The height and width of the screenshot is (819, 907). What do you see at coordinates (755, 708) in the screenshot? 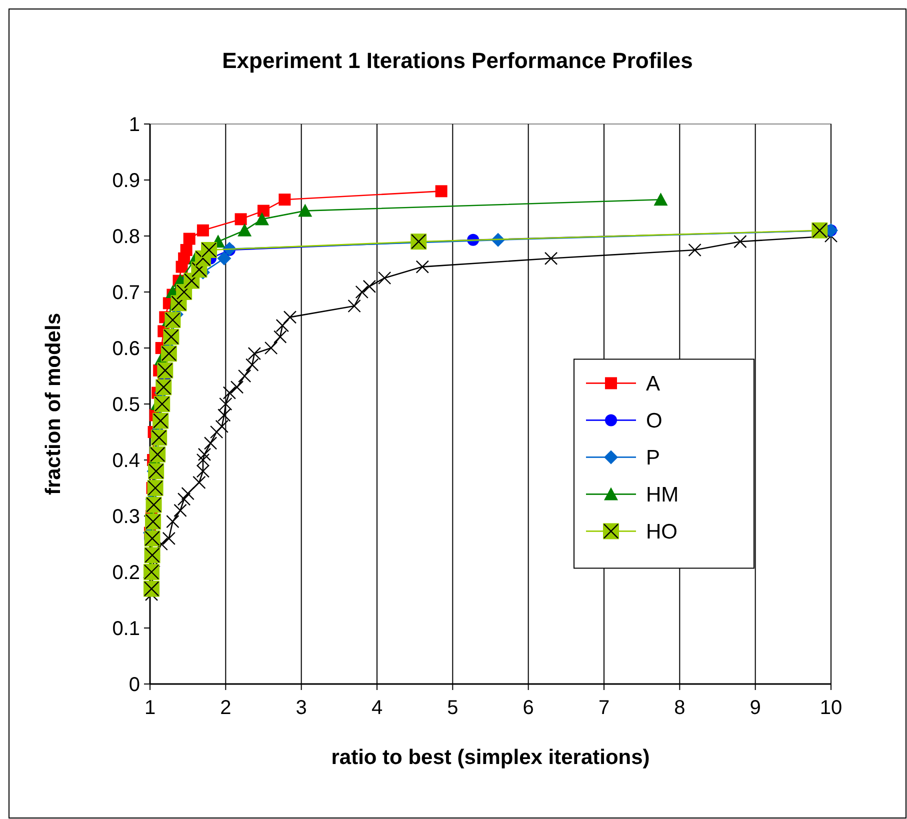
I see `x-tick-label: 9` at bounding box center [755, 708].